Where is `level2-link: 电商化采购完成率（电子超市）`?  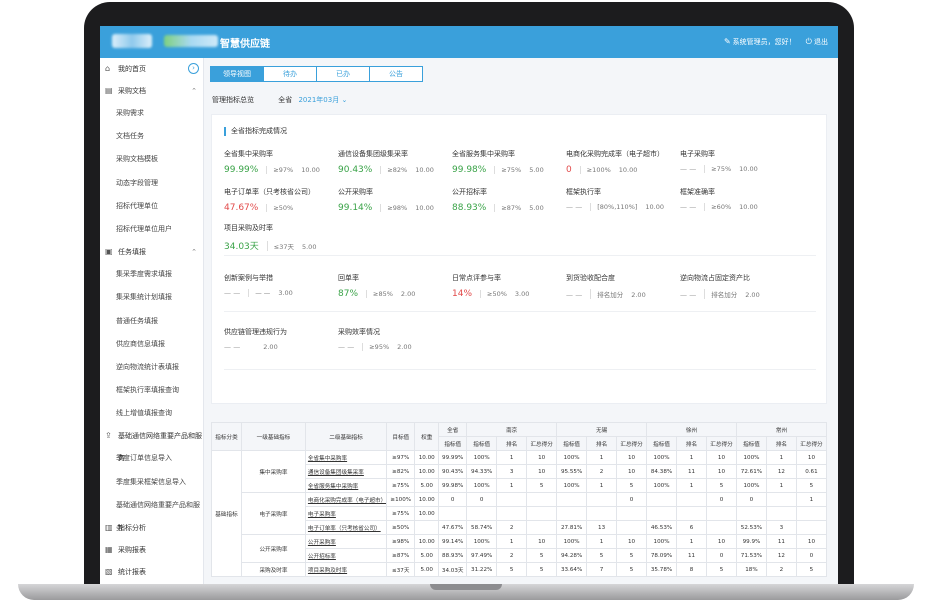
level2-link: 电商化采购完成率（电子超市） is located at coordinates (346, 499).